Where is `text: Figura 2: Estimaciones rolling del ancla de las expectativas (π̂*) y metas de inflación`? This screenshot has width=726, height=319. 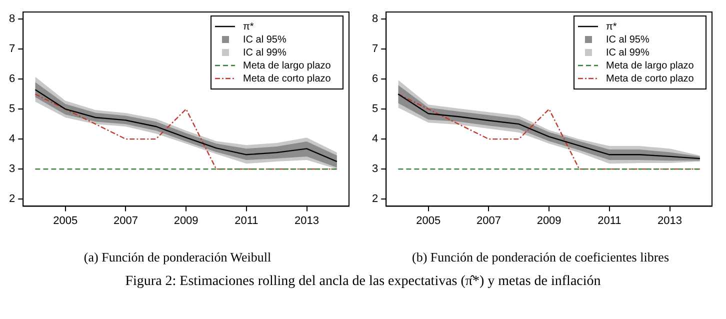 text: Figura 2: Estimaciones rolling del ancla de las expectativas (π̂*) y metas de inflación is located at coordinates (363, 282).